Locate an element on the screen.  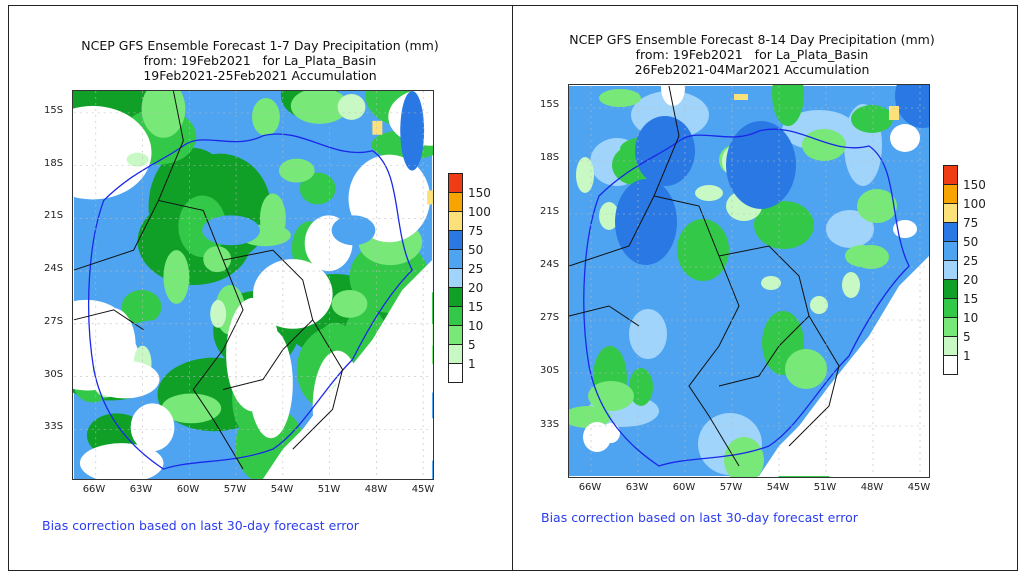
longitude-label: 51W is located at coordinates (329, 489).